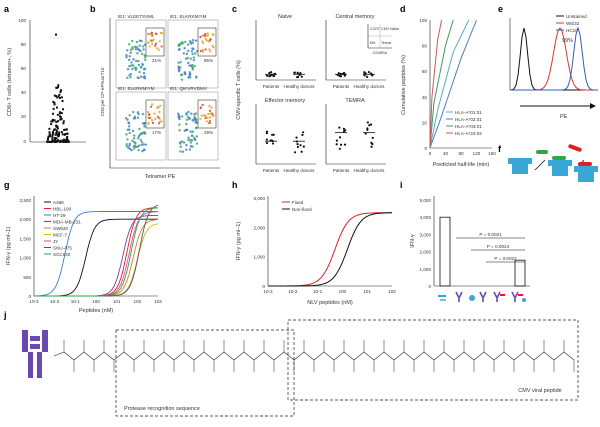 This screenshot has width=600, height=427. What do you see at coordinates (468, 133) in the screenshot?
I see `d-legend-item: HLA-A*24:02` at bounding box center [468, 133].